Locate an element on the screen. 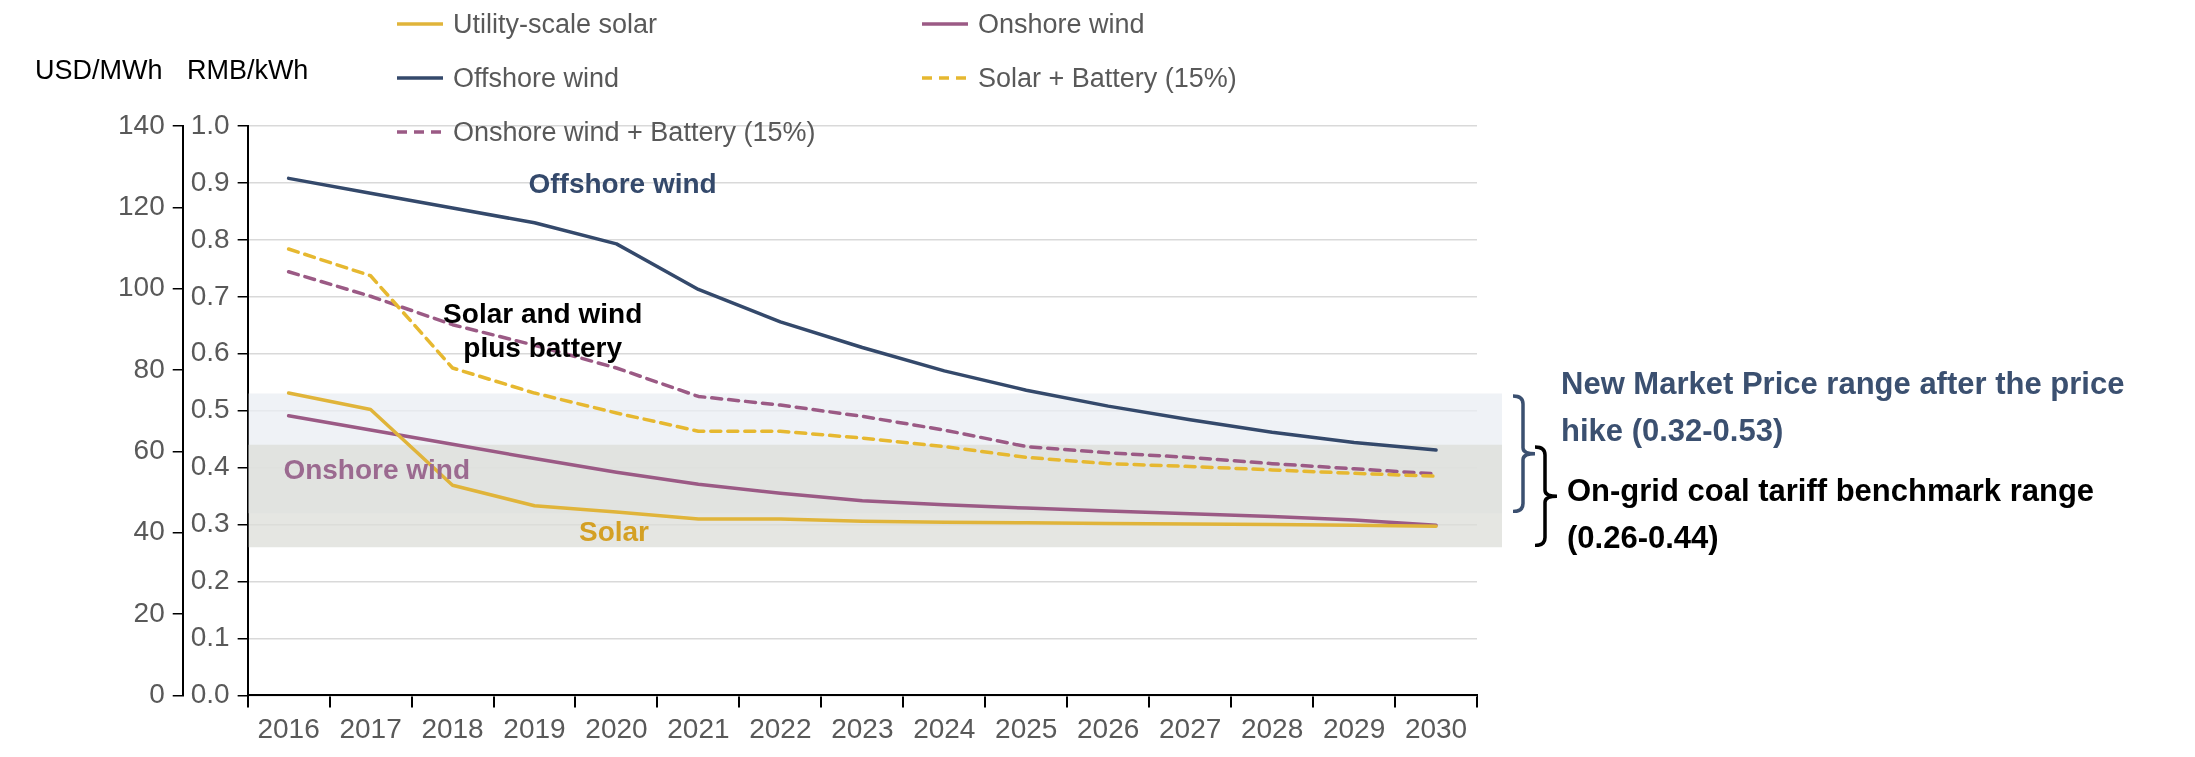 The width and height of the screenshot is (2195, 757). y-tick-label: 0.6 is located at coordinates (210, 352).